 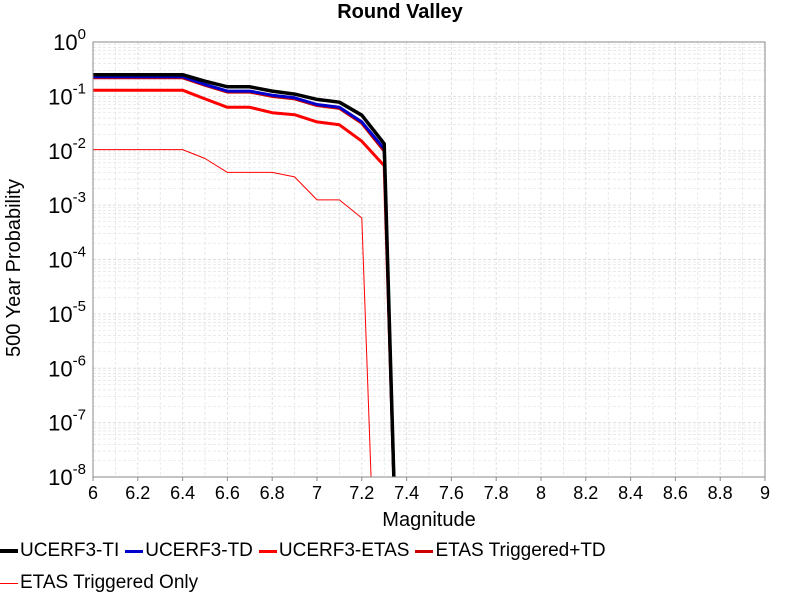 I want to click on y-tick-label: 10⁻², so click(x=67, y=149).